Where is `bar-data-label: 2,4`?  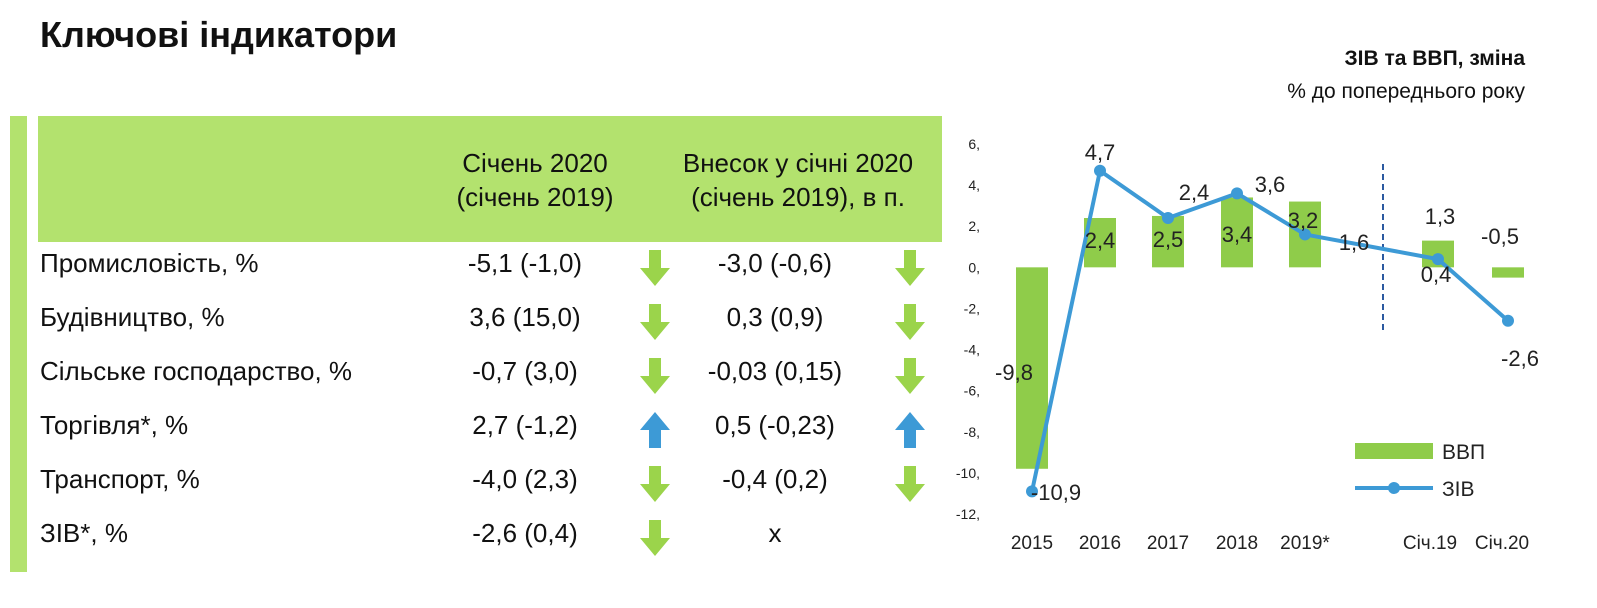 bar-data-label: 2,4 is located at coordinates (1100, 240).